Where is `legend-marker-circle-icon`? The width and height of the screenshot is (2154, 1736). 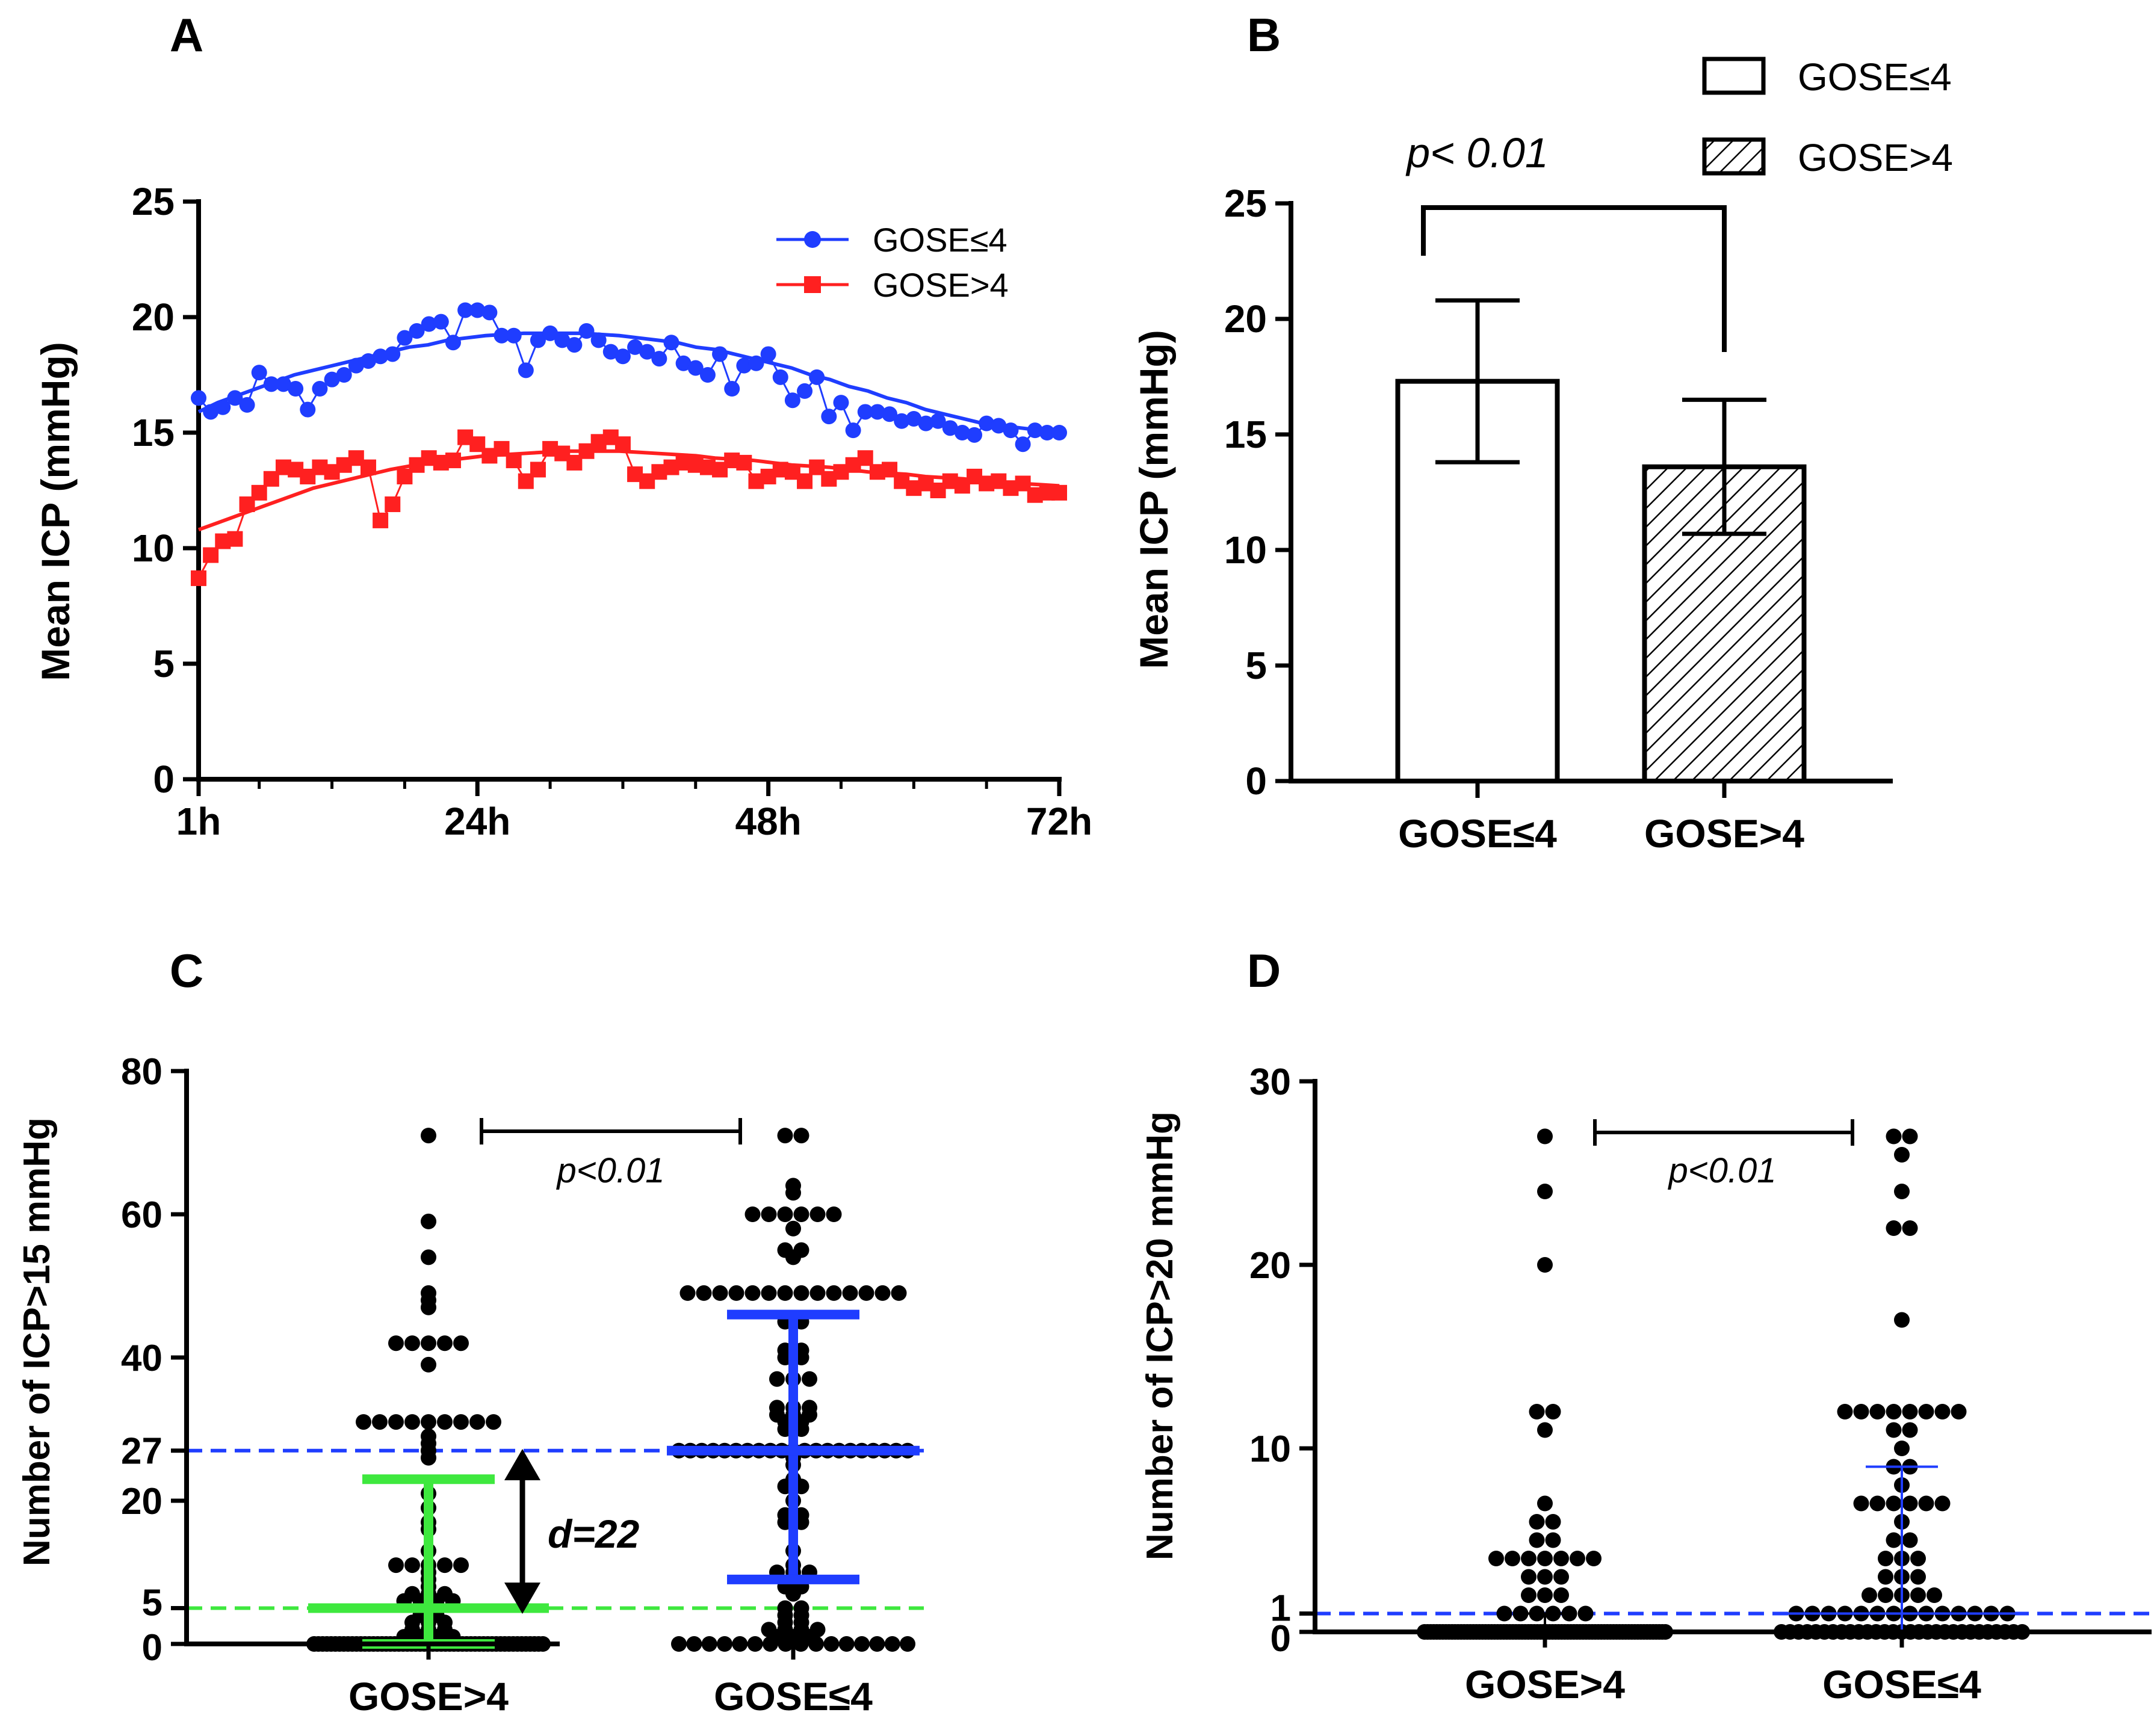
legend-marker-circle-icon is located at coordinates (812, 239).